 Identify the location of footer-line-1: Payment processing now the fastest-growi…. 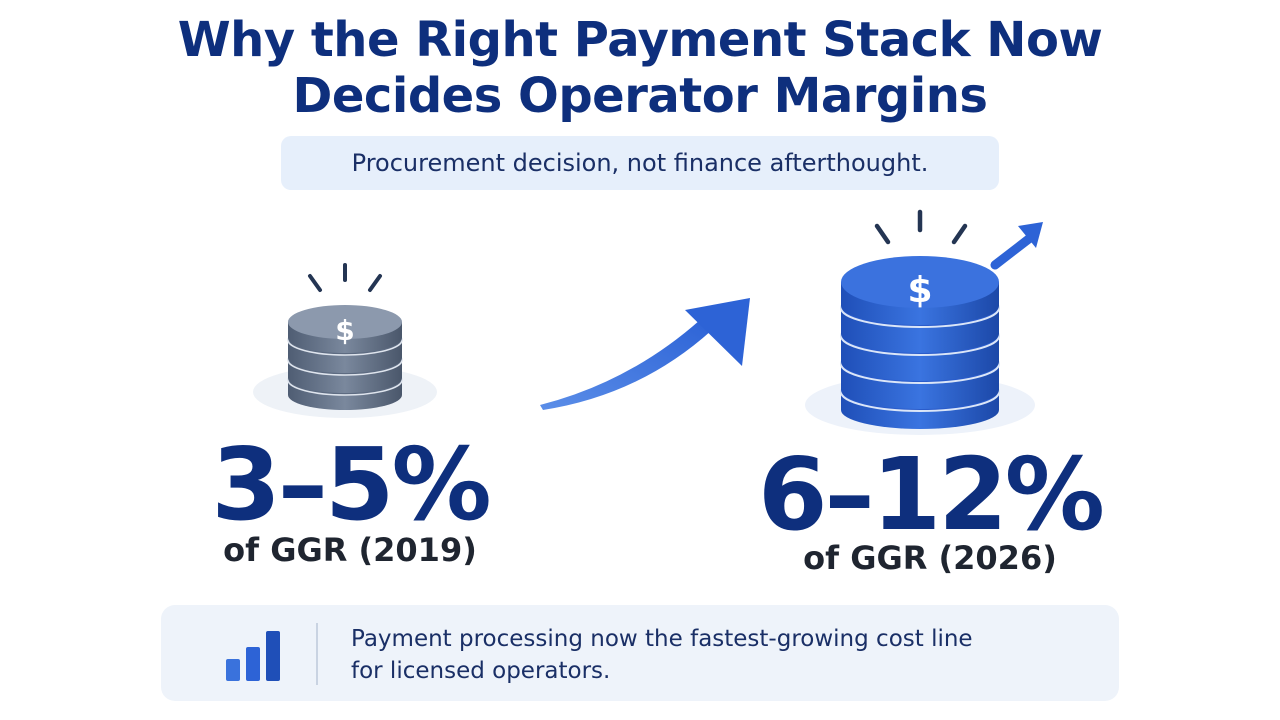
(662, 639).